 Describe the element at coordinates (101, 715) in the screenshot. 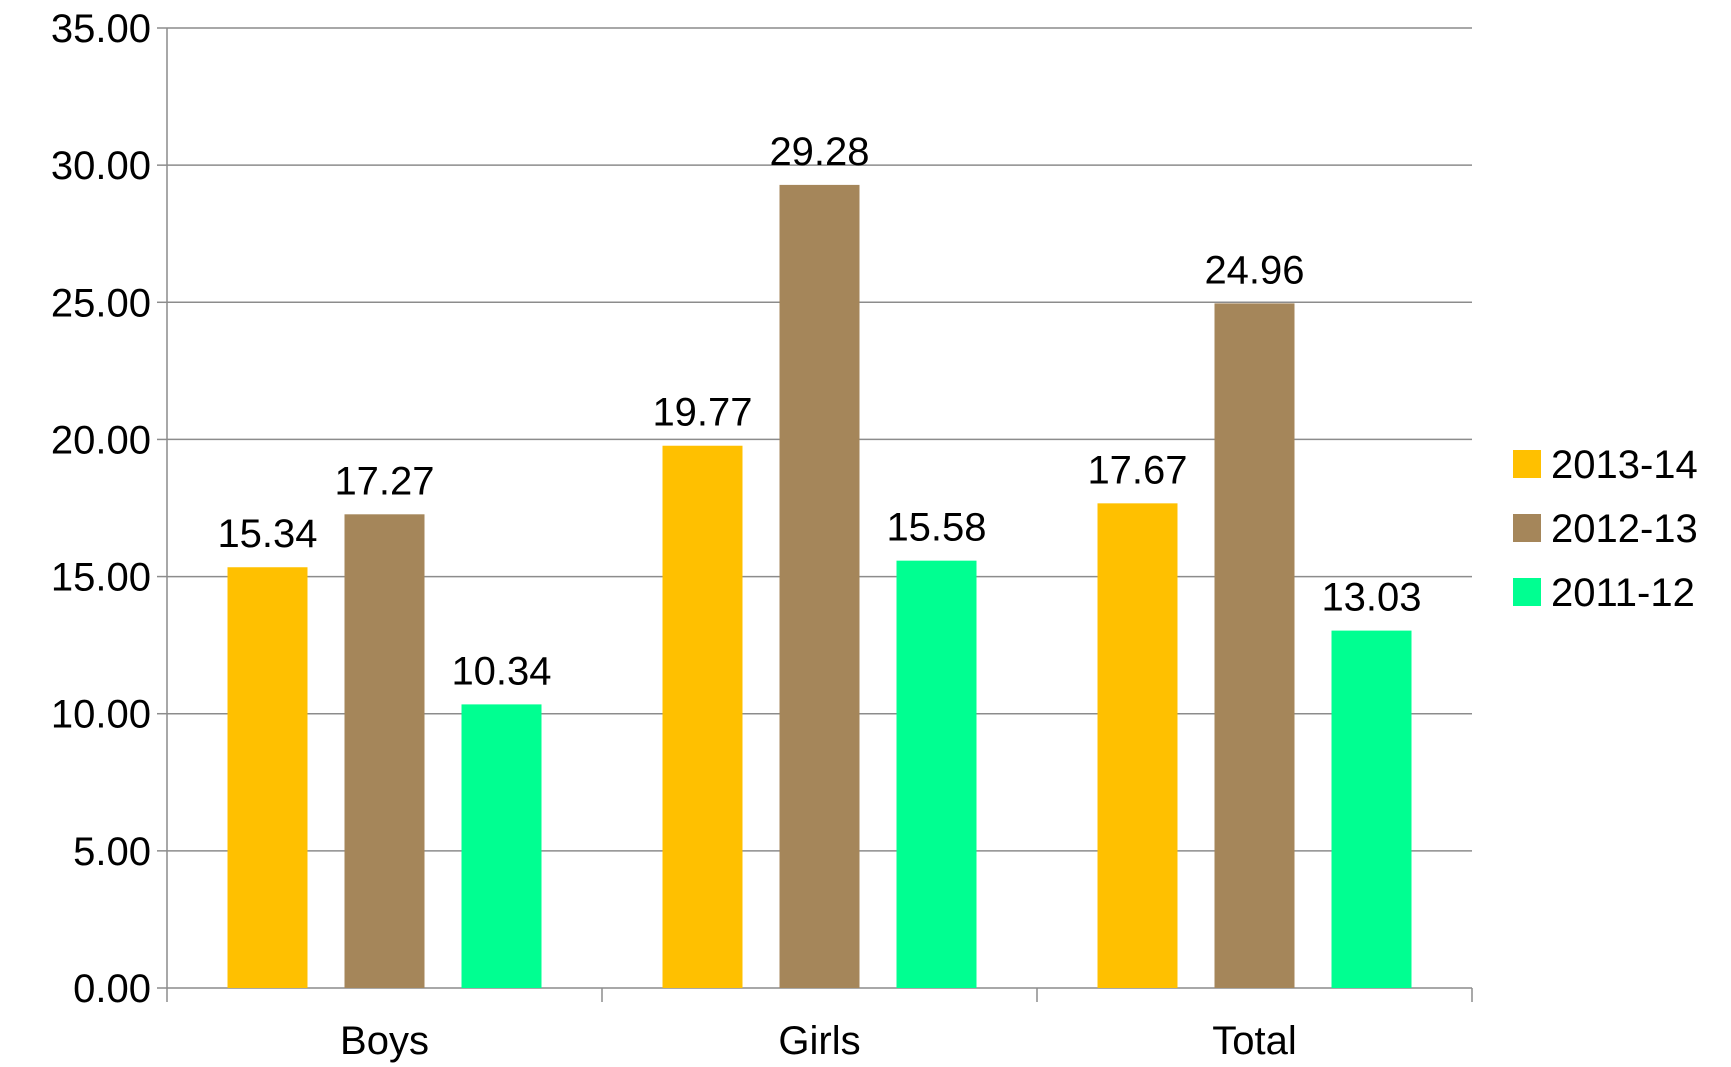

I see `y-tick-label: 10.00` at that location.